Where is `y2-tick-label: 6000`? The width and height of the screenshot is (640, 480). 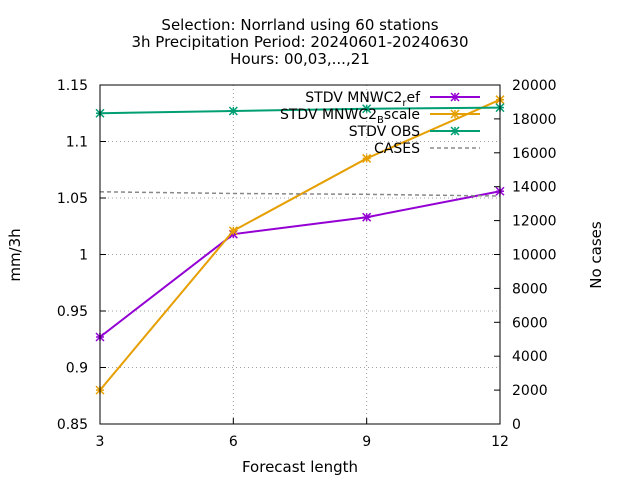 y2-tick-label: 6000 is located at coordinates (530, 323).